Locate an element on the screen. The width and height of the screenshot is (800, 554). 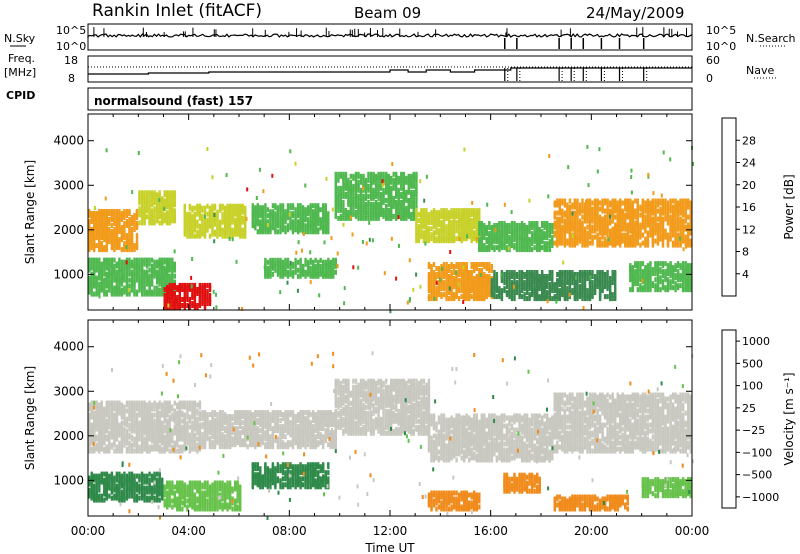
colorbar-tick: 4 is located at coordinates (745, 274).